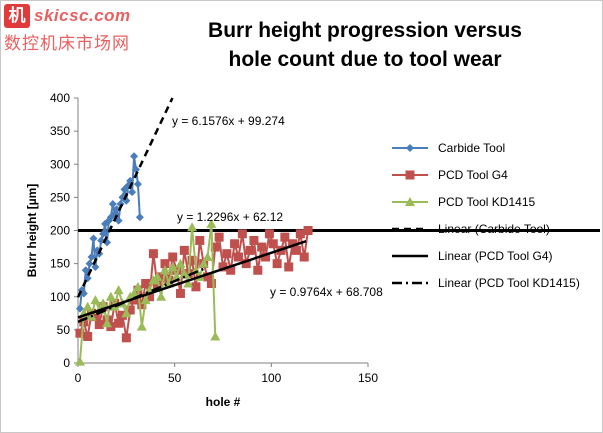  I want to click on y-axis-title: Burr height [µm], so click(32, 231).